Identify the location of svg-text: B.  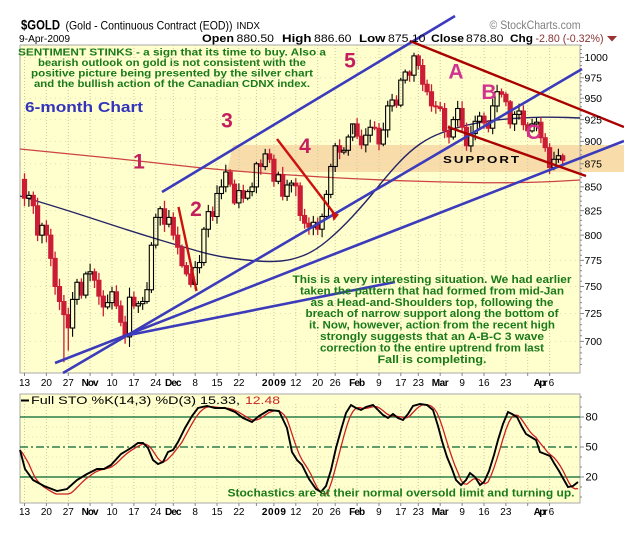
(488, 92).